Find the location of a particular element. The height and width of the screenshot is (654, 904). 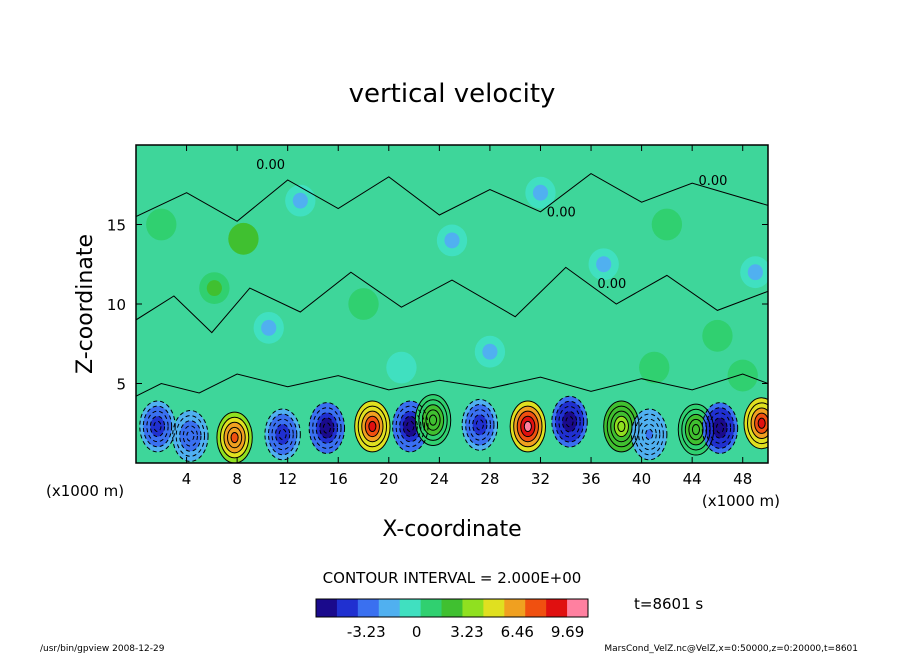

colorbar is located at coordinates (452, 608).